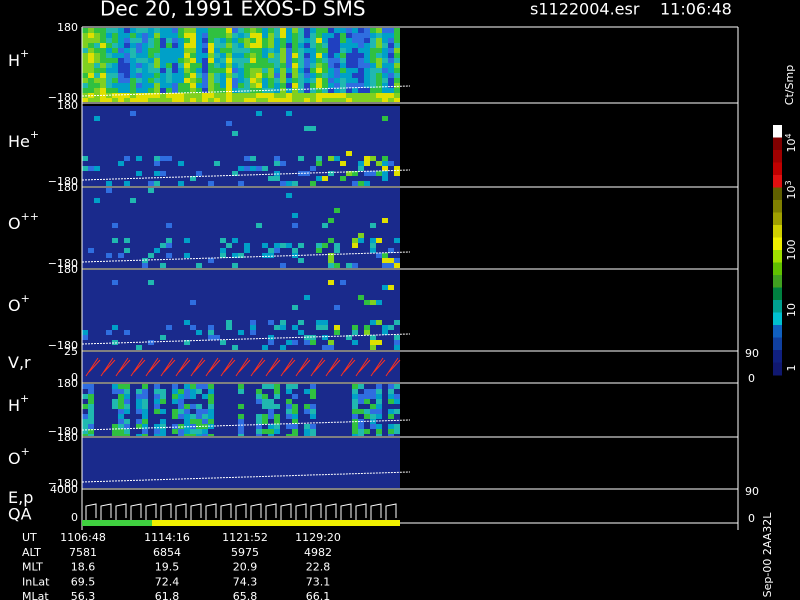  Describe the element at coordinates (23, 221) in the screenshot. I see `panel-label: O++` at that location.